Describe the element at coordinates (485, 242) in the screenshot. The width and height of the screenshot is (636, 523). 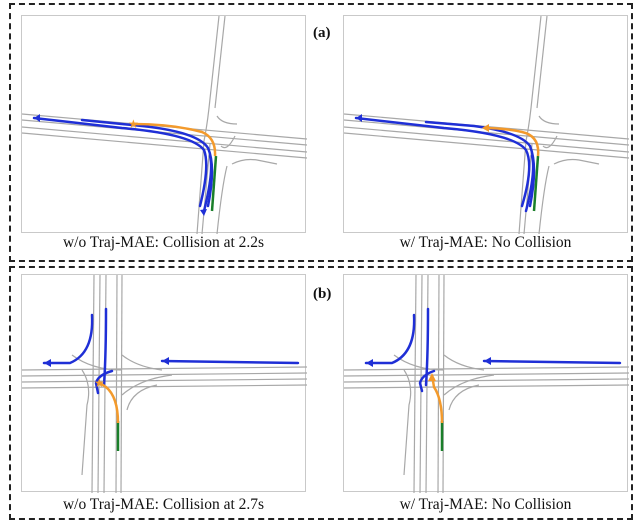
I see `panel-a-right-caption: w/ Traj-MAE: No Collision` at that location.